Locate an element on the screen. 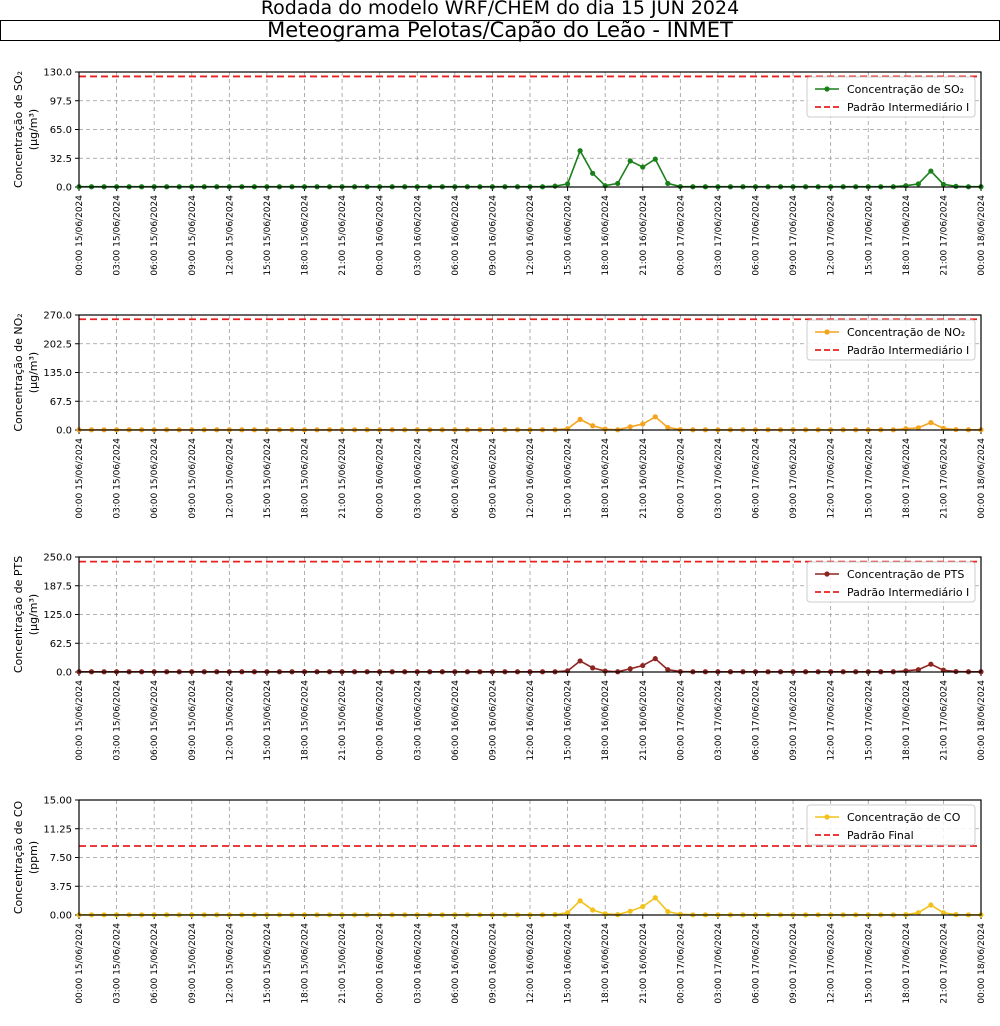  x-tick-label: 12:00 15/06/2024 is located at coordinates (230, 720).